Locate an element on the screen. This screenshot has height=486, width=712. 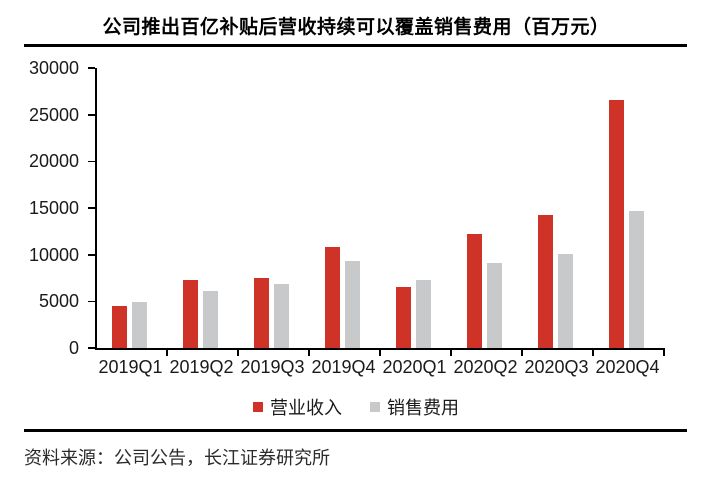
x-axis-category-label: 2019Q2 is located at coordinates (201, 367).